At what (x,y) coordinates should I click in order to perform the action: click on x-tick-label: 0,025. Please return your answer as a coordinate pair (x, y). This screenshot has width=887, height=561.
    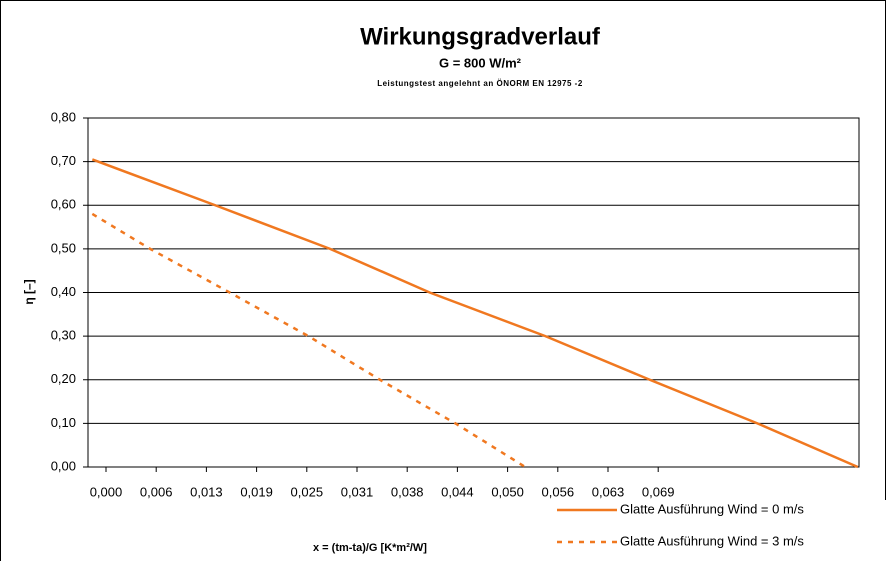
    Looking at the image, I should click on (307, 491).